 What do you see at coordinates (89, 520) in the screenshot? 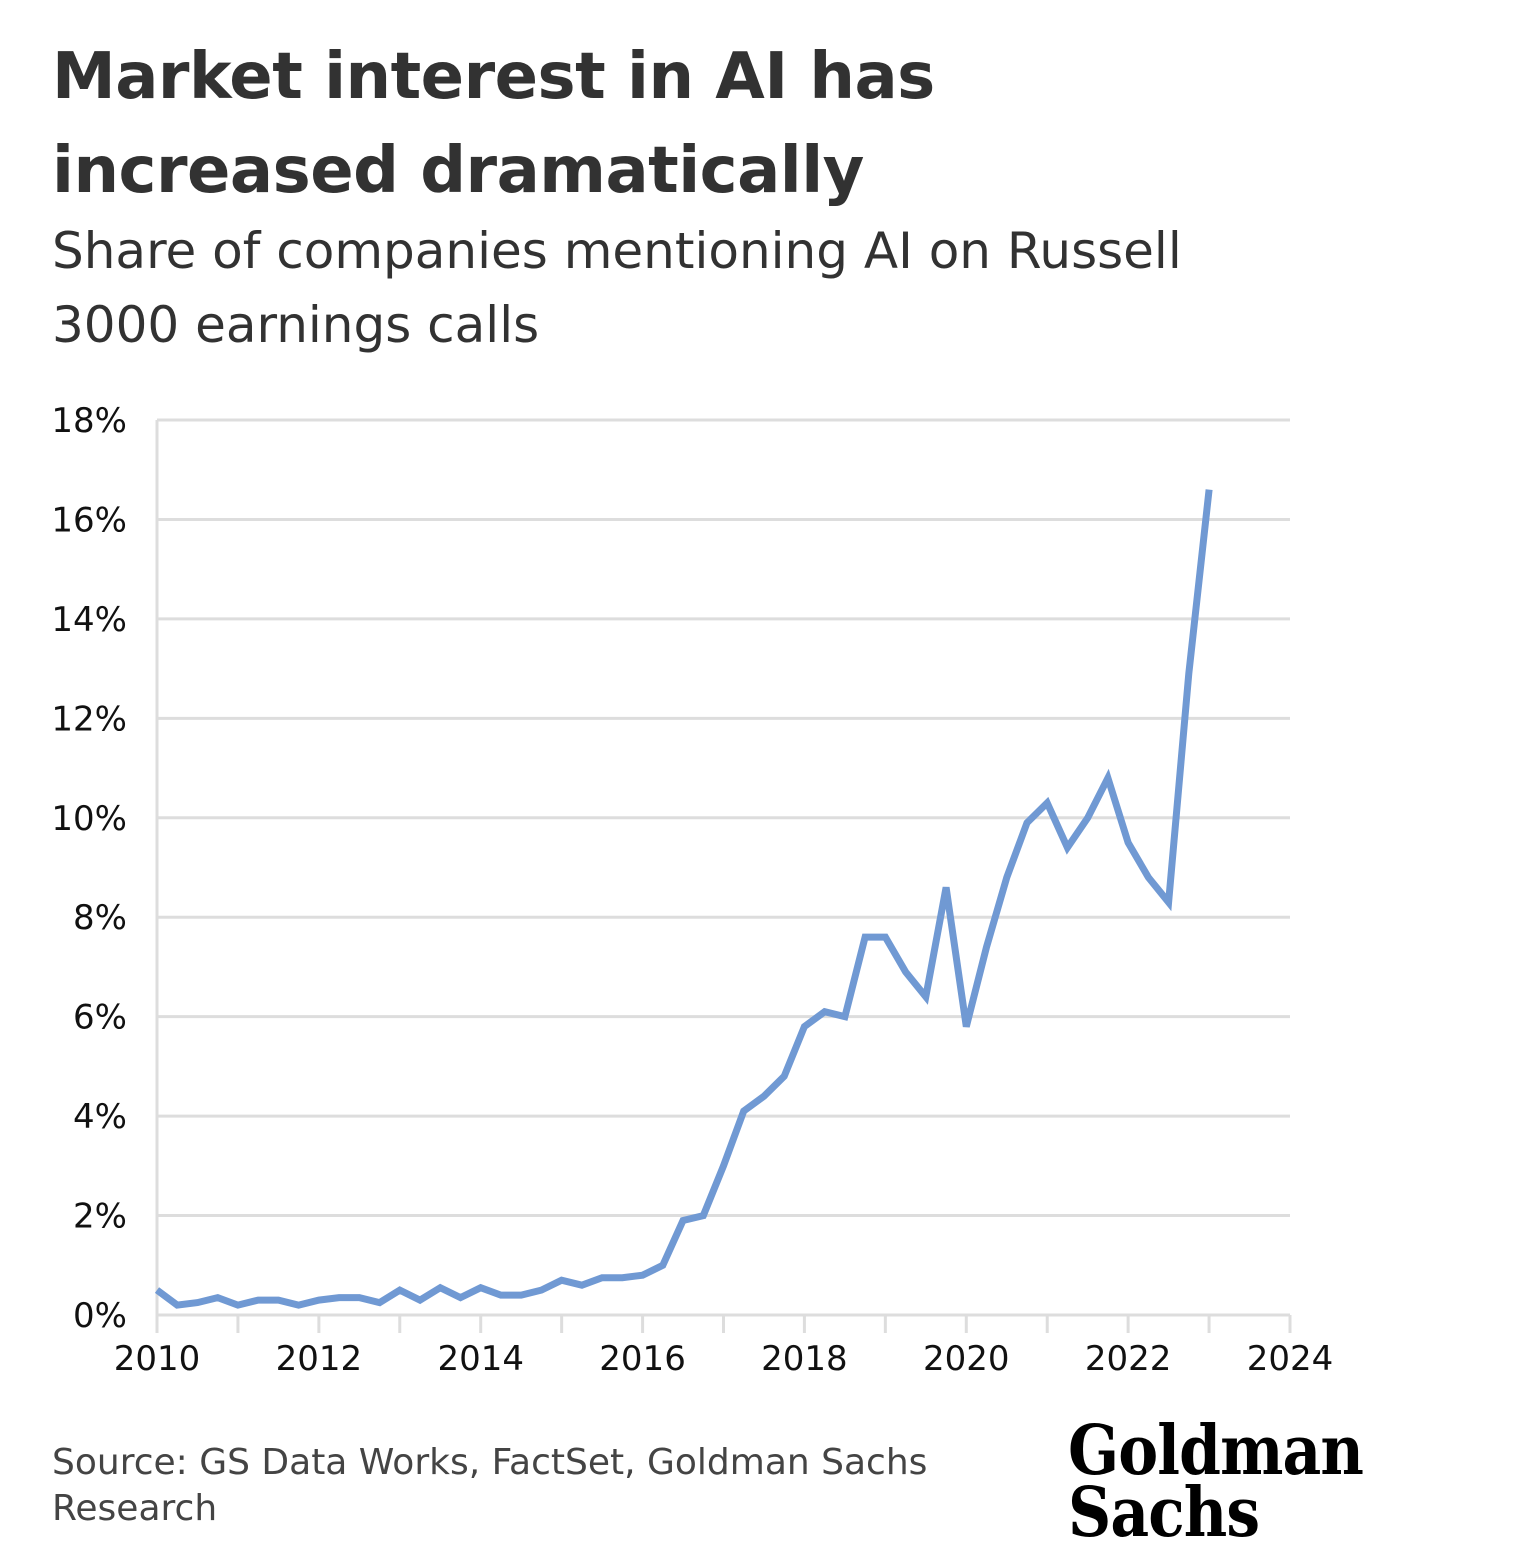
I see `y-tick-label: 16%` at bounding box center [89, 520].